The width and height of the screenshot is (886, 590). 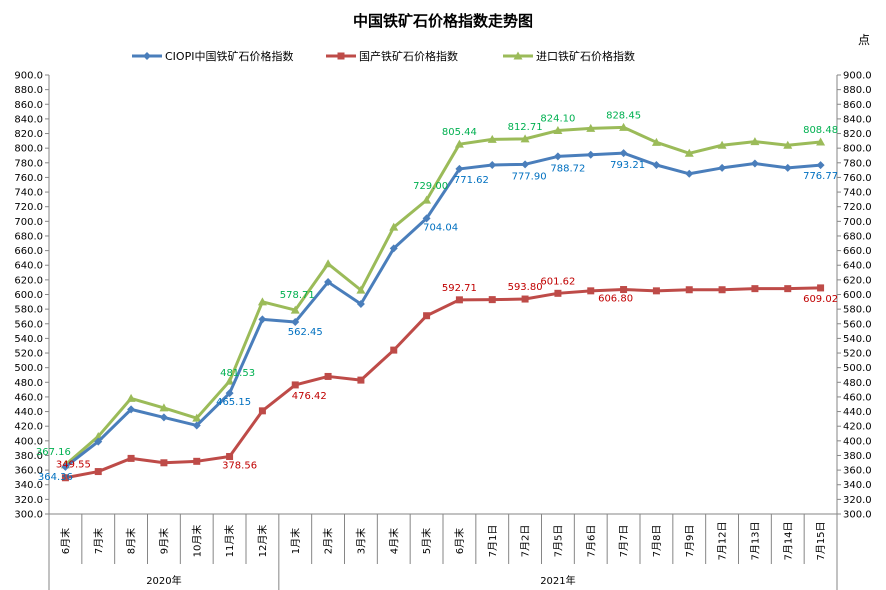 I want to click on right-y-tick-label: 860.0, so click(x=857, y=105).